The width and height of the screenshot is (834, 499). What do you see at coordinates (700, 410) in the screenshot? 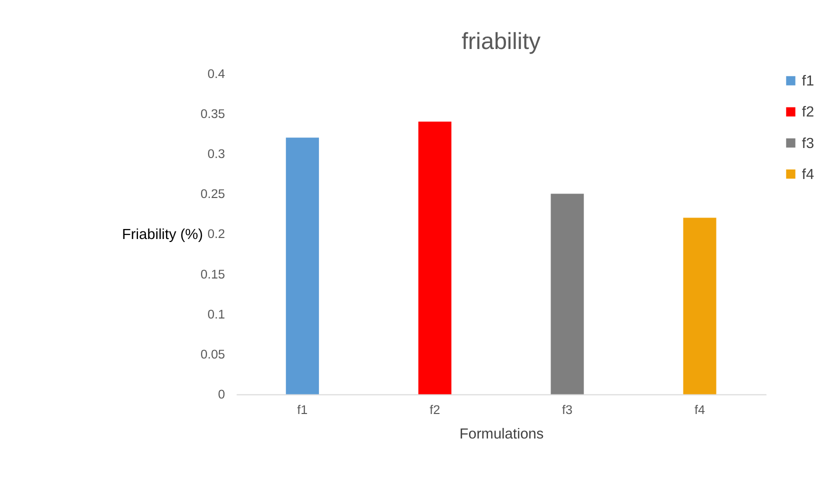
I see `x-tick-label: f4` at bounding box center [700, 410].